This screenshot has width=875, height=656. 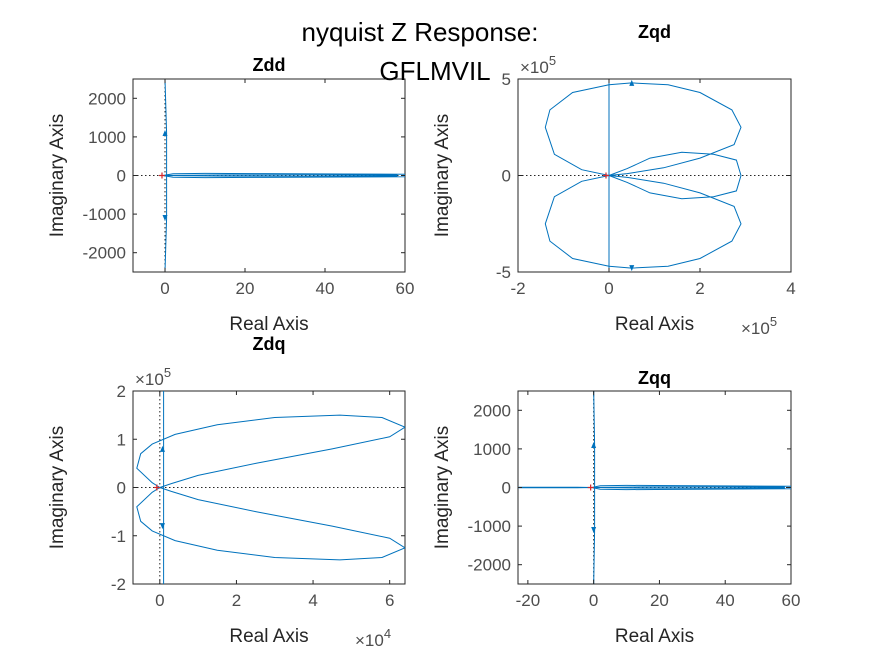 I want to click on subplot-title: Zqd, so click(x=654, y=32).